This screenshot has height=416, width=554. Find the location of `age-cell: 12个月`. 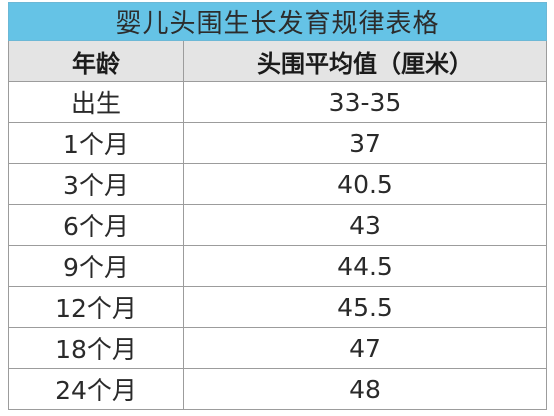

age-cell: 12个月 is located at coordinates (96, 307).